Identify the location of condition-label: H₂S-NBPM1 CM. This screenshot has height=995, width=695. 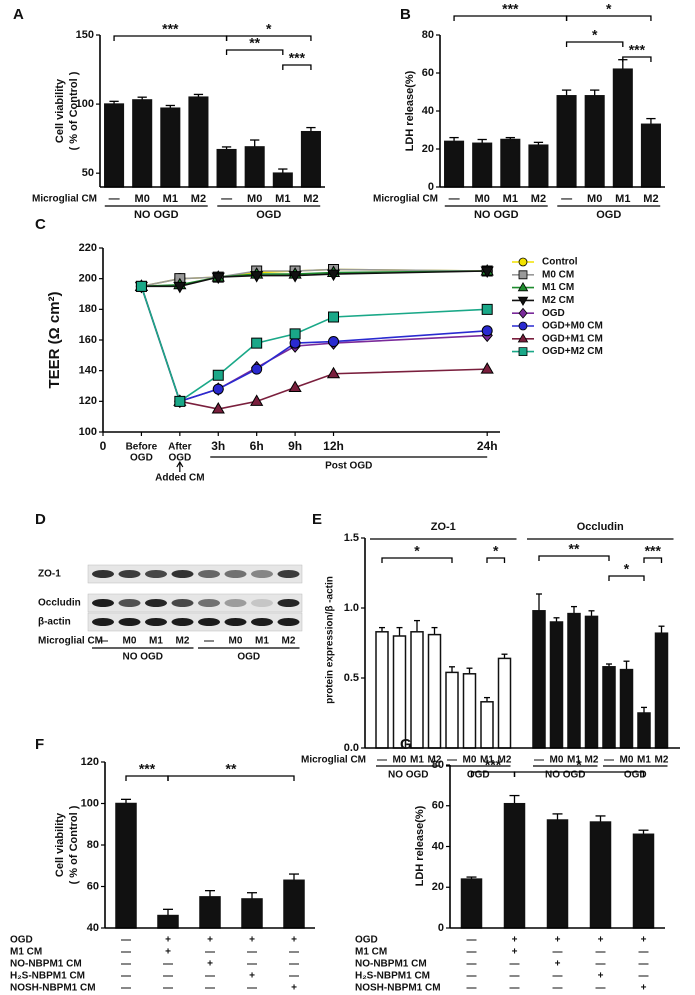
(392, 976).